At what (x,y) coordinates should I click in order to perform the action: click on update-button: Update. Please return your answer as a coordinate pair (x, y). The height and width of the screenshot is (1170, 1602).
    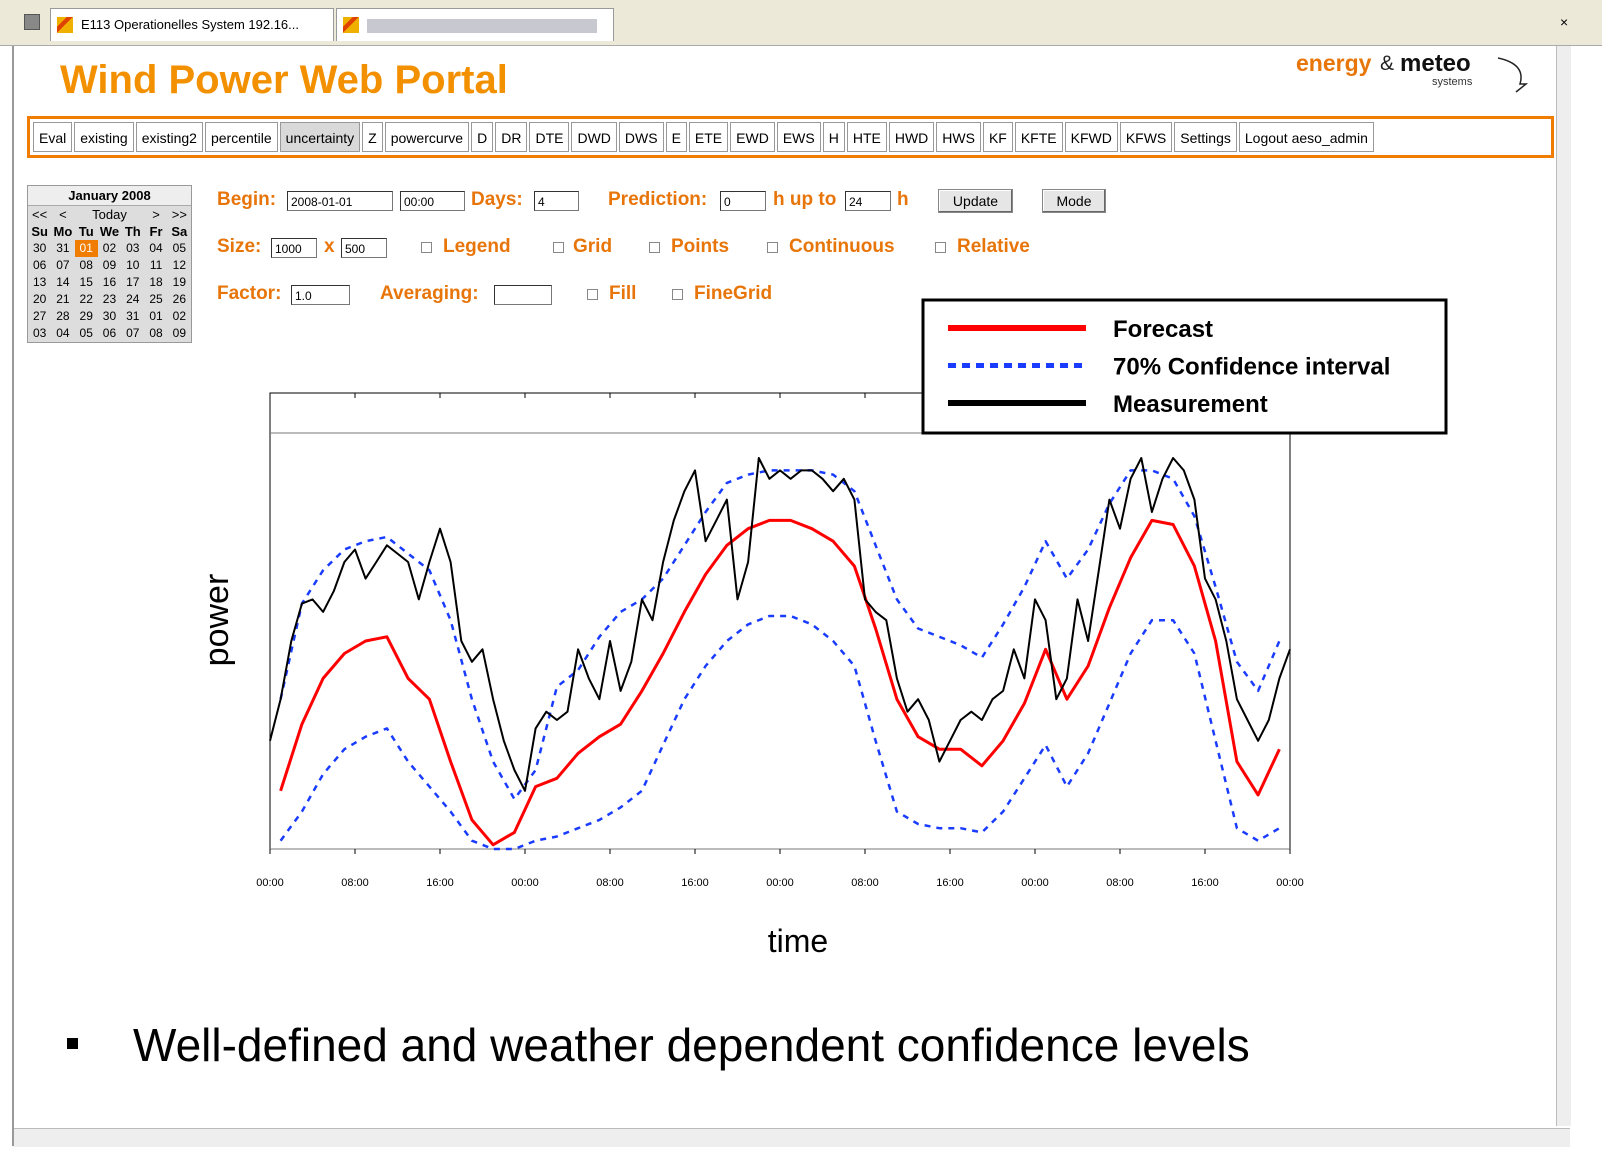
    Looking at the image, I should click on (975, 201).